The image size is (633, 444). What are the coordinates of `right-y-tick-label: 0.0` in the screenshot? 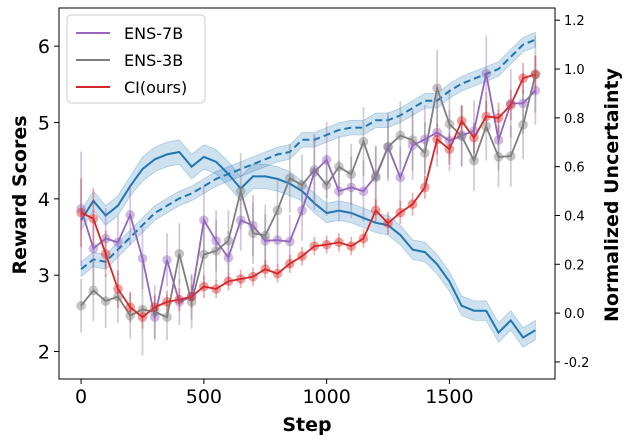 It's located at (574, 314).